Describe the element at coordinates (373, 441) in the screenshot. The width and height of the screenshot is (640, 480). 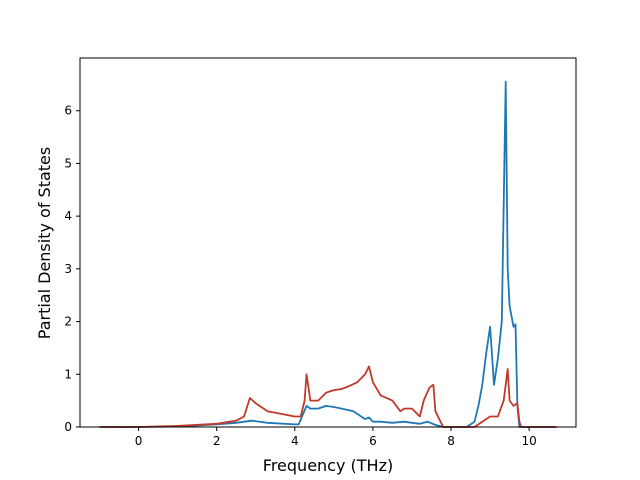
I see `x-tick-label: 6` at that location.